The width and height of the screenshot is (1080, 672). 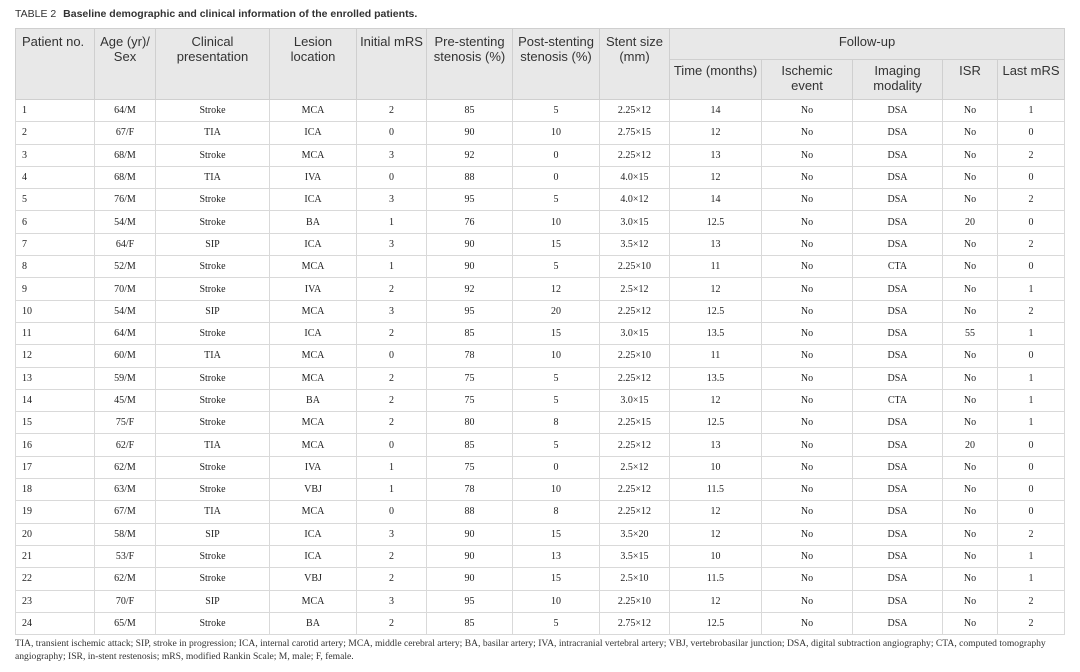 I want to click on header-time: Time (months), so click(x=715, y=79).